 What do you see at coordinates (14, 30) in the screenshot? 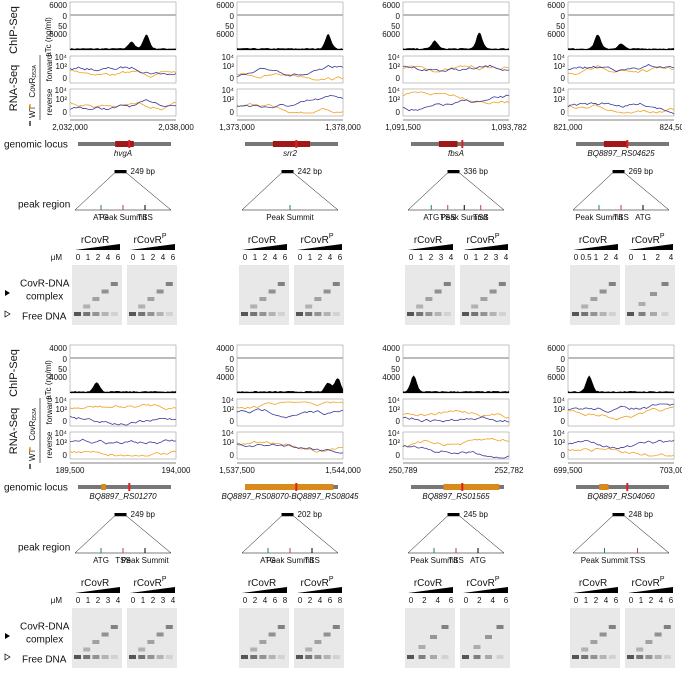
I see `chip-seq-label: ChIP-Seq` at bounding box center [14, 30].